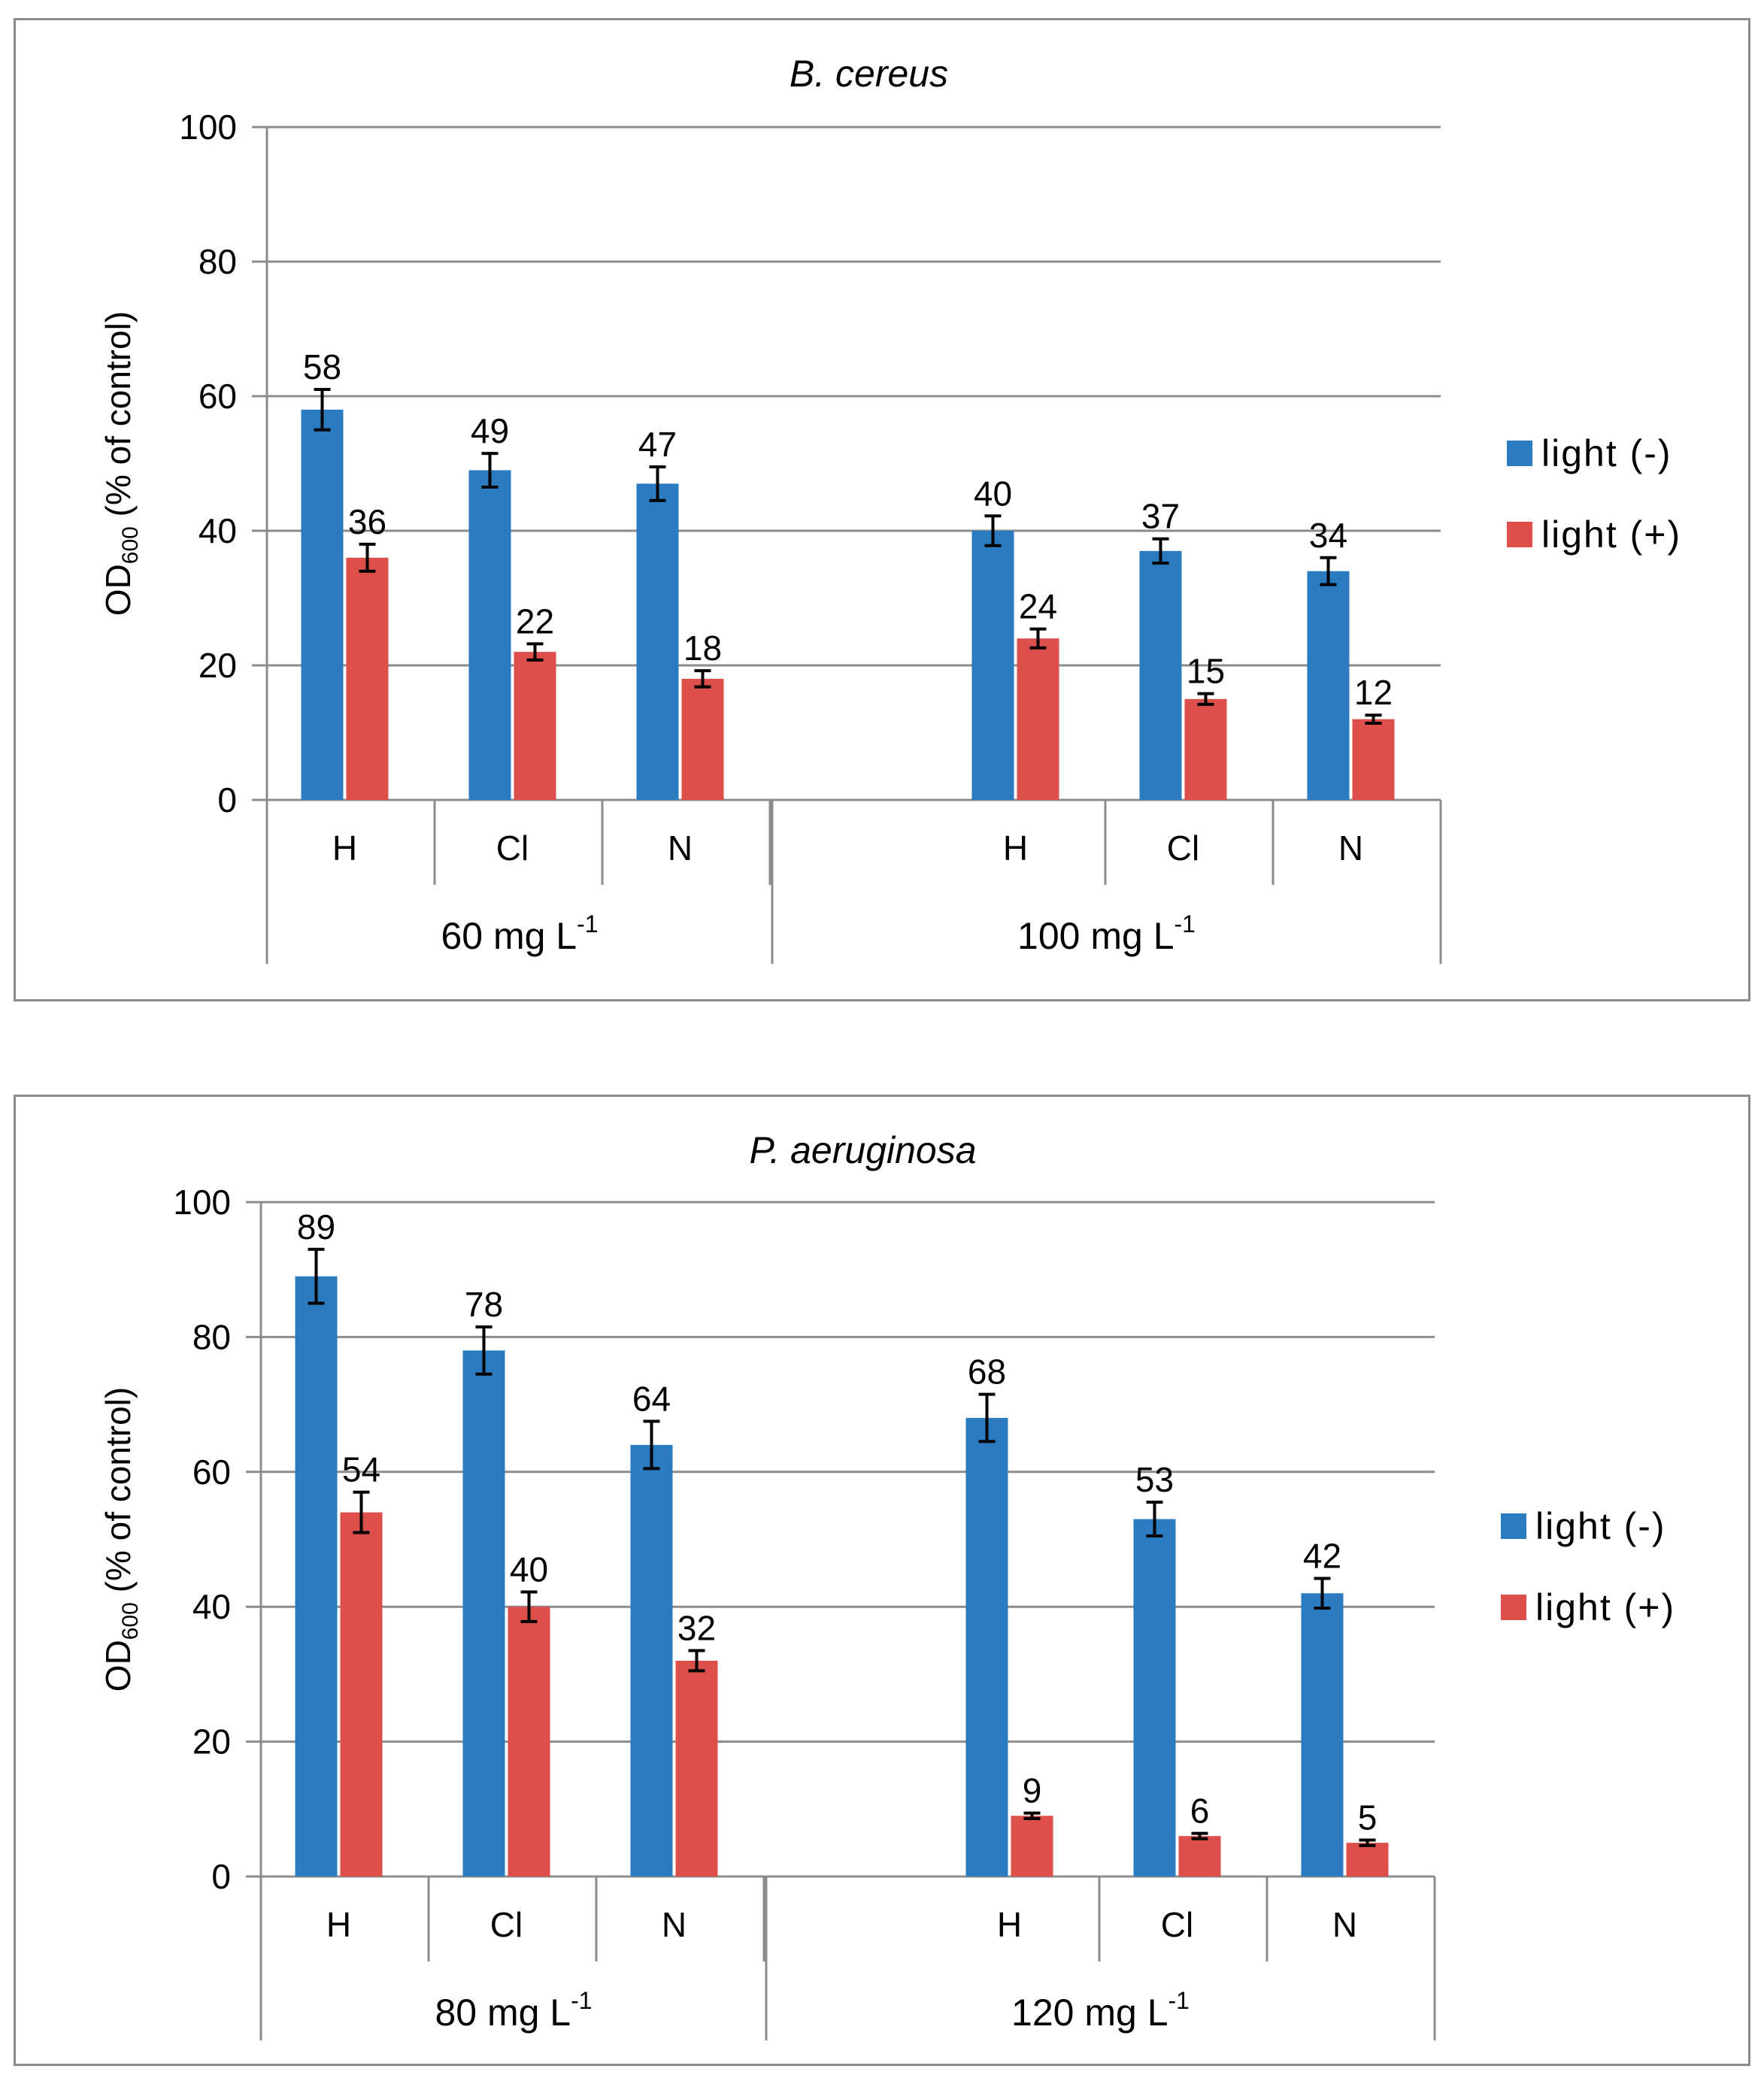 Image resolution: width=1764 pixels, height=2081 pixels. I want to click on data-label: 89, so click(316, 1226).